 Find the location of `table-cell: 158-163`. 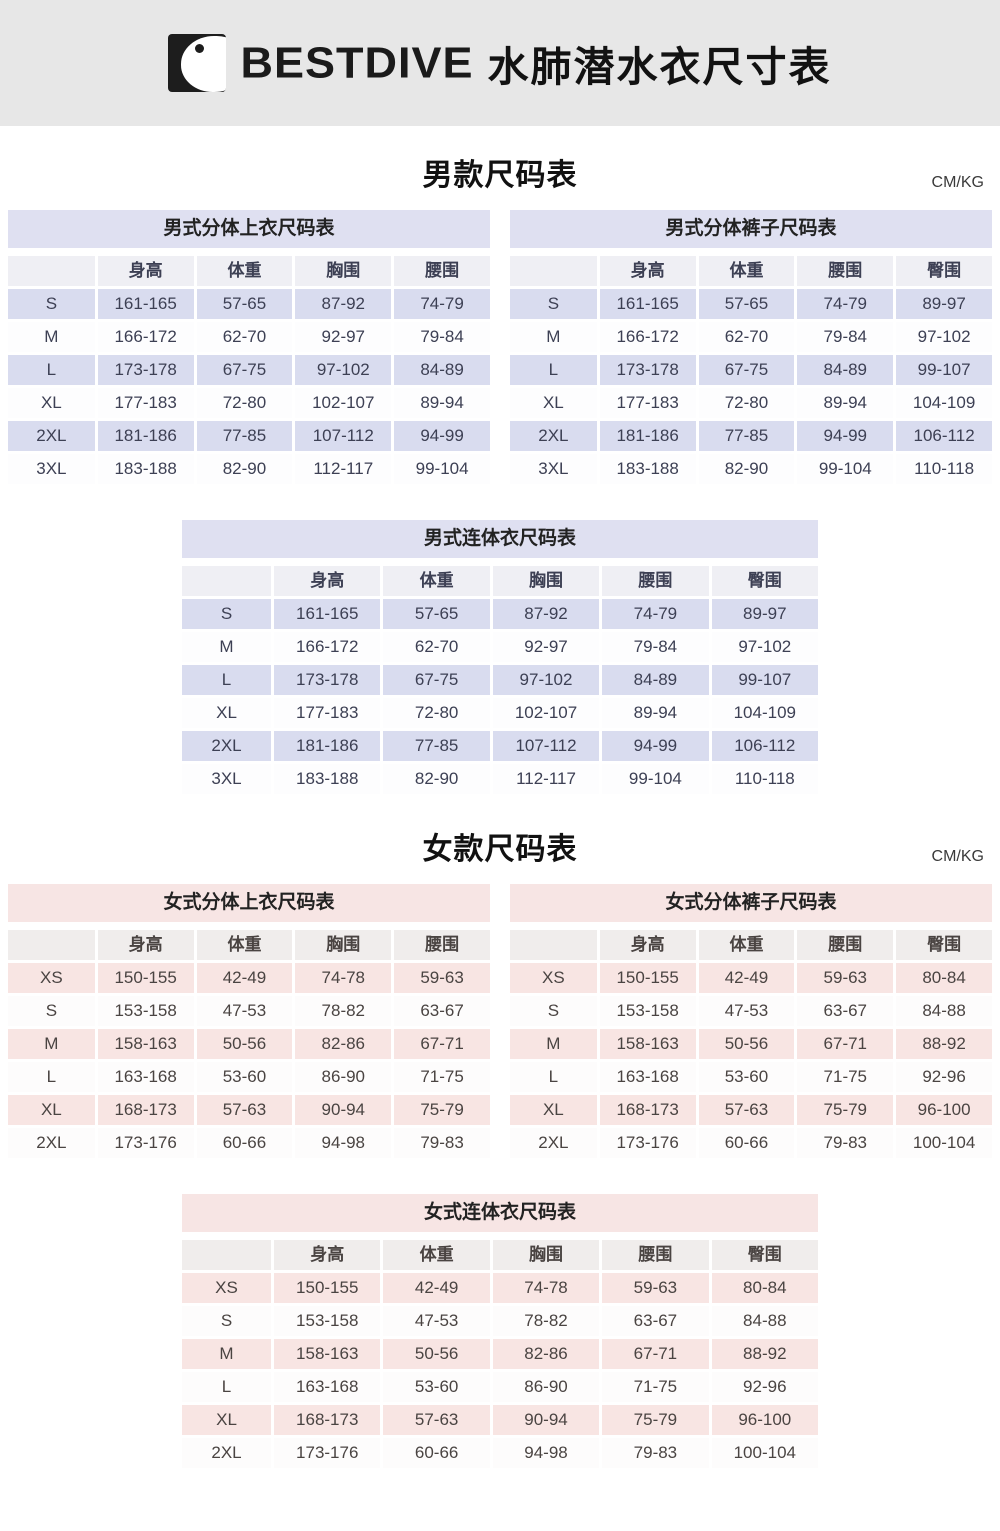

table-cell: 158-163 is located at coordinates (647, 1044).